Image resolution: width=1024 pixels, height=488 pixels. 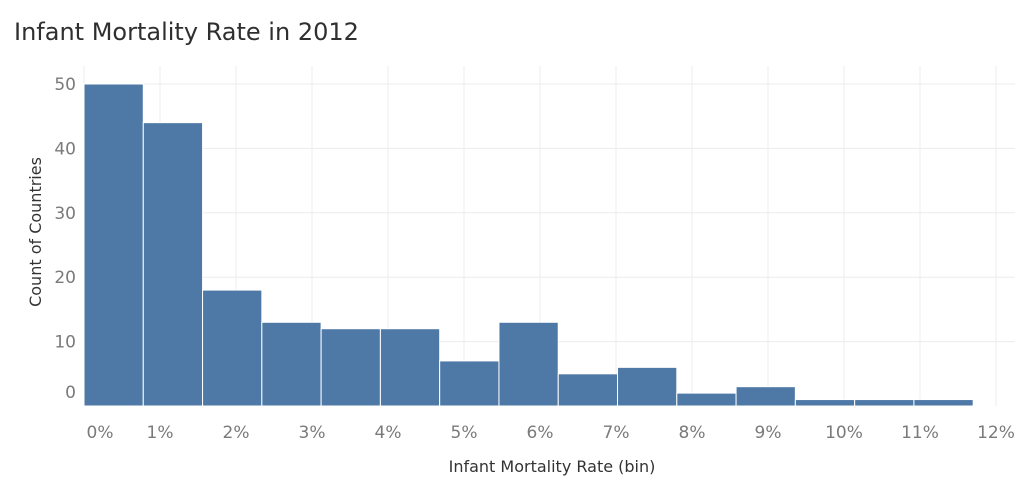 I want to click on x-tick-label: 9%, so click(x=768, y=433).